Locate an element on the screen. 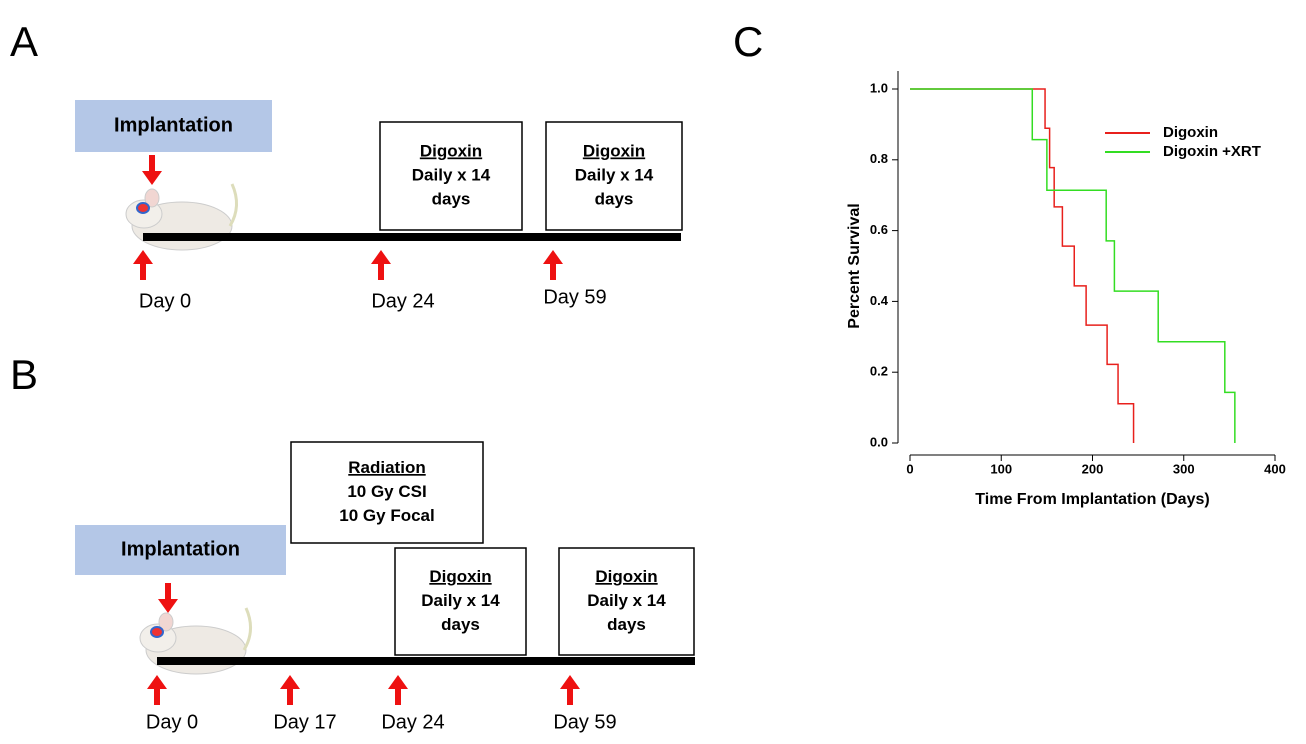  y-tick-label: 0.2 is located at coordinates (879, 371).